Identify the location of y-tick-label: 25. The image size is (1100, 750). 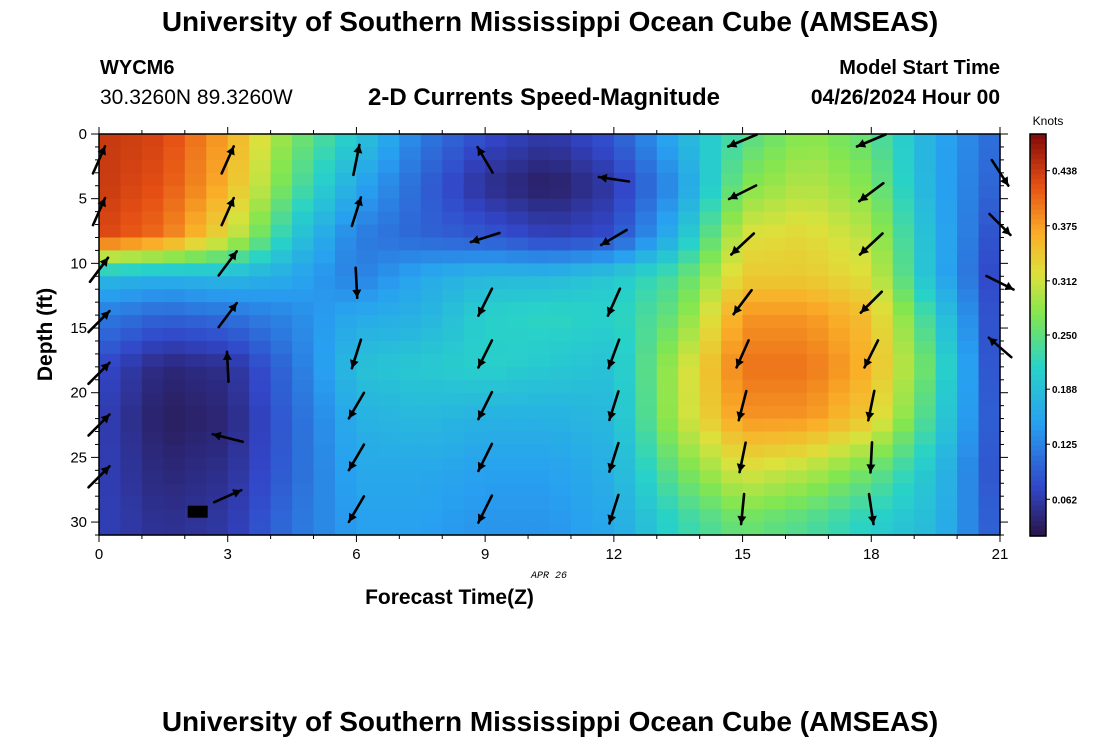
(78, 457).